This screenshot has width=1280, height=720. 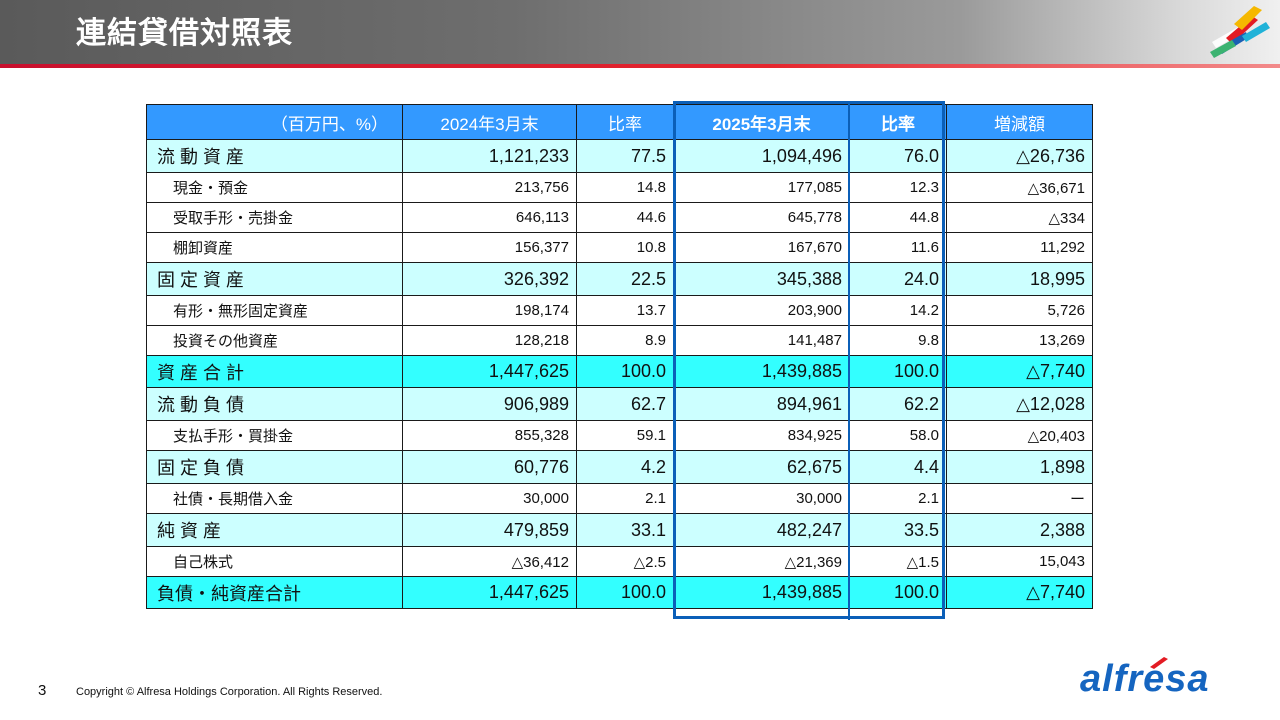 What do you see at coordinates (1159, 663) in the screenshot?
I see `brand-mark-icon` at bounding box center [1159, 663].